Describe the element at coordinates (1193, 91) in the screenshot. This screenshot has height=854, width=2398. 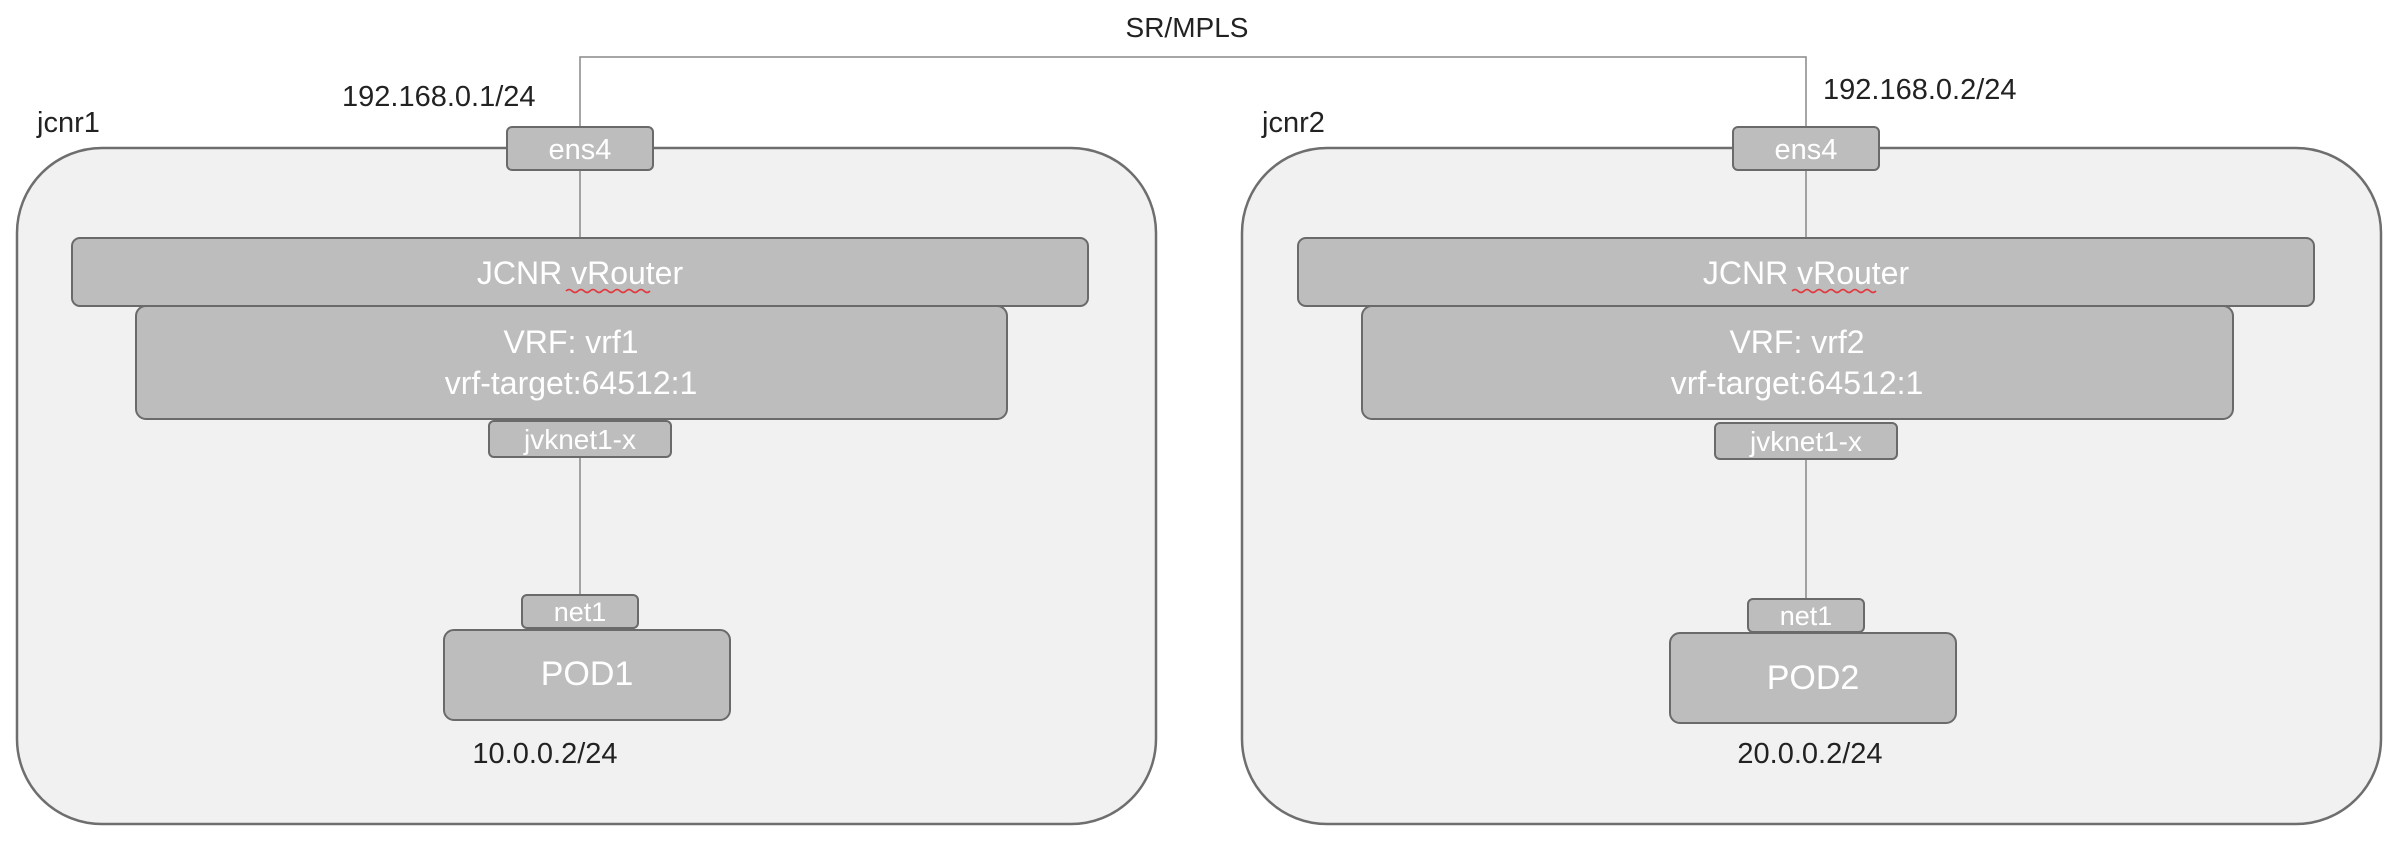
I see `sr-mpls-link` at that location.